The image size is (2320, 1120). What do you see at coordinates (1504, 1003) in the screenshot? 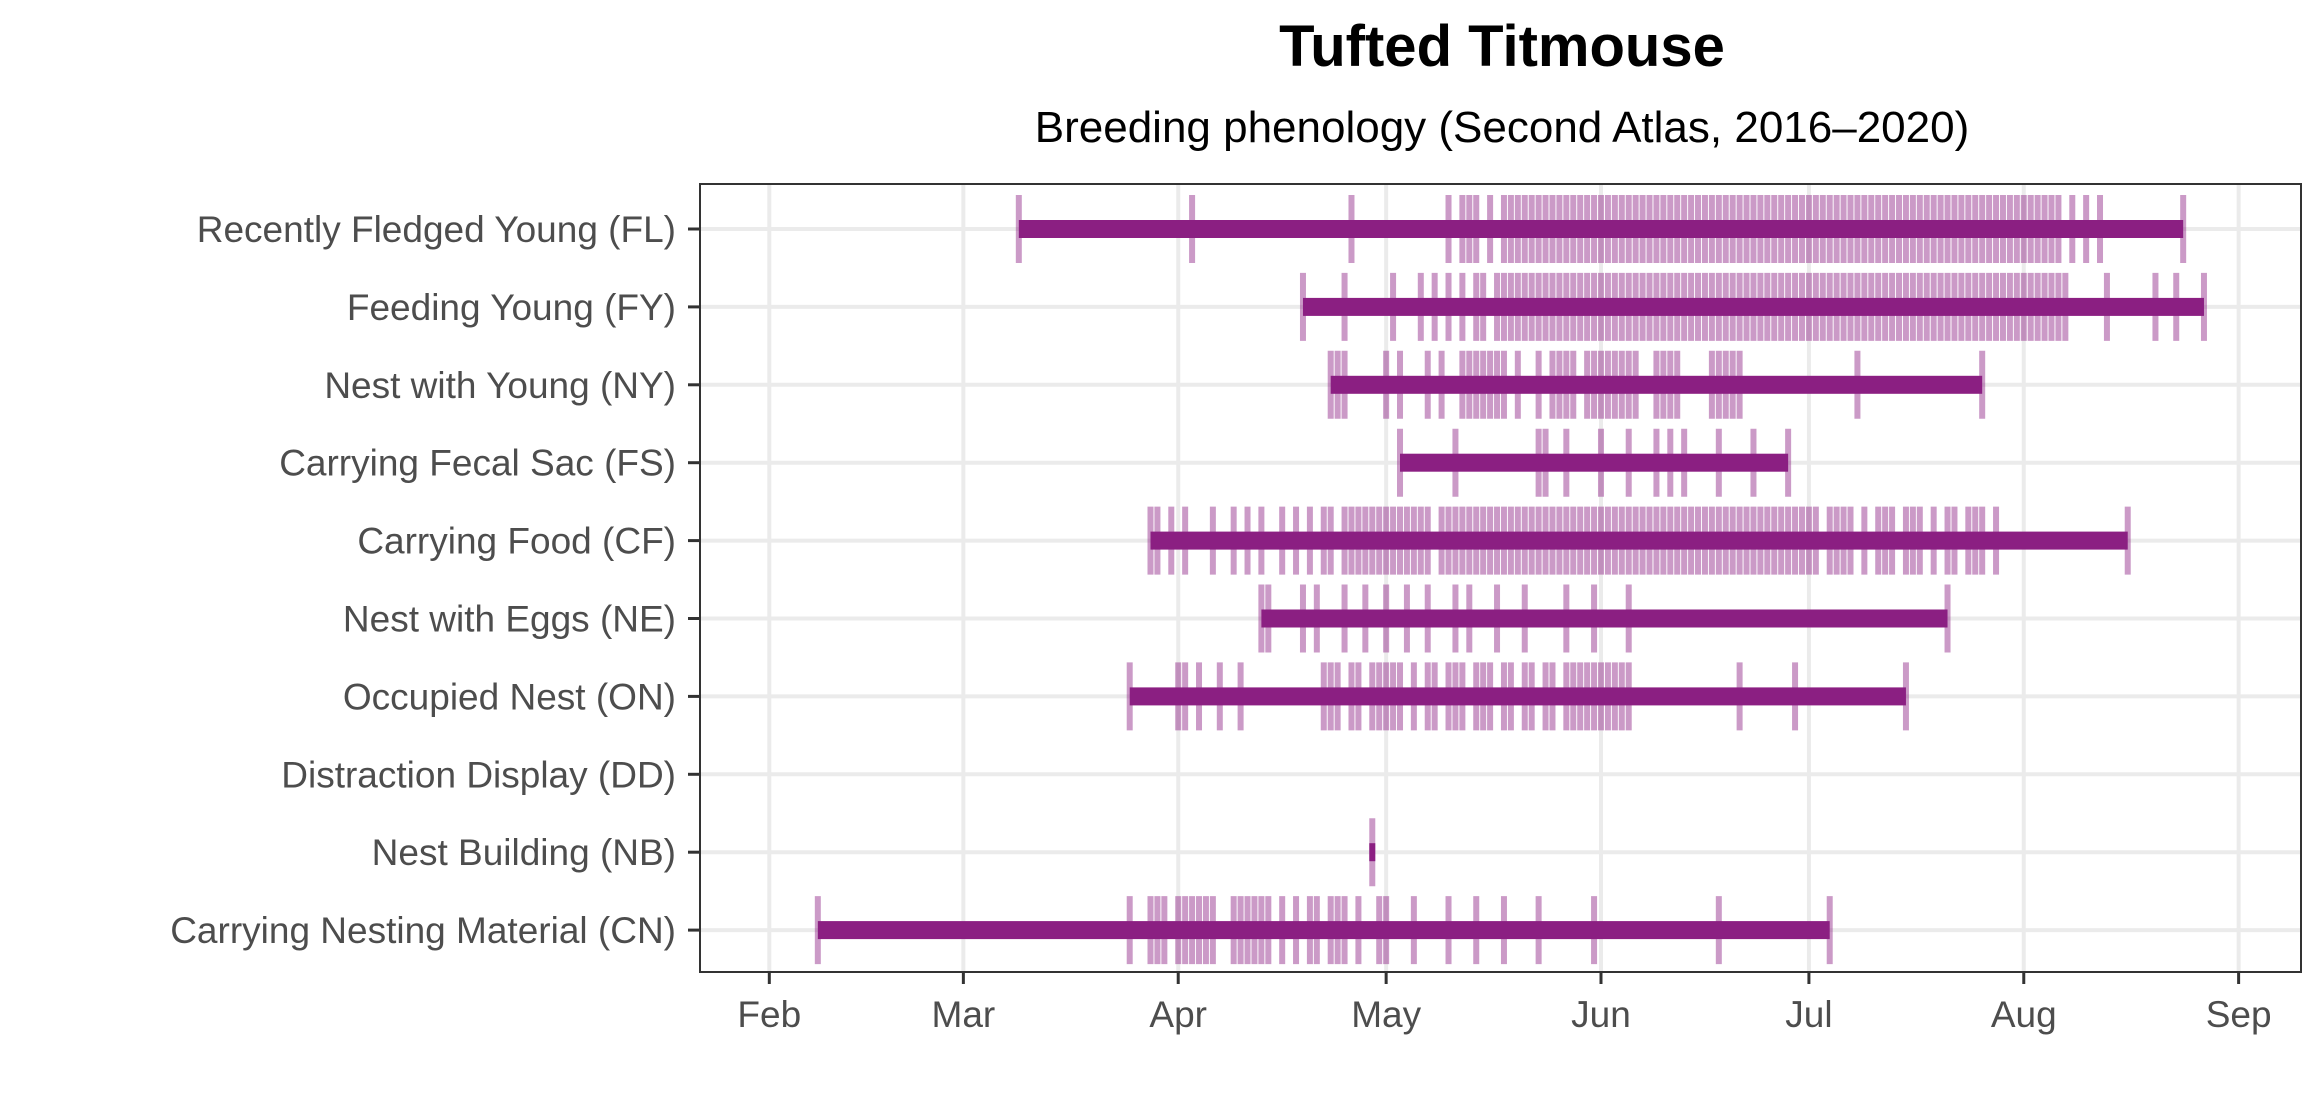
I see `x-axis: Feb Mar Apr May Jun Jul Aug Sep` at bounding box center [1504, 1003].